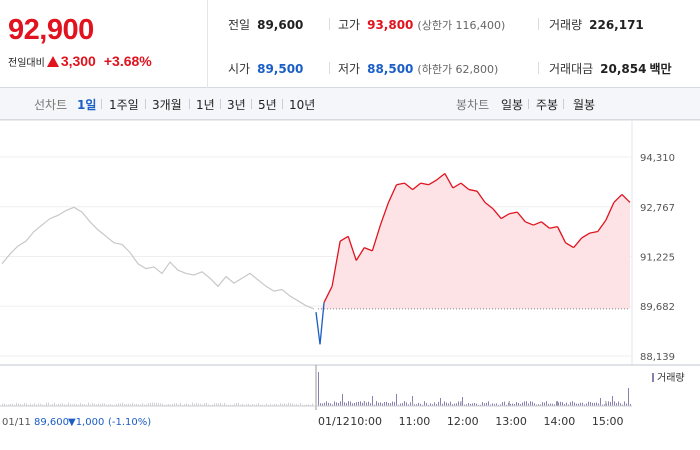 Image resolution: width=700 pixels, height=450 pixels. Describe the element at coordinates (51, 30) in the screenshot. I see `current-price: 92,900` at that location.